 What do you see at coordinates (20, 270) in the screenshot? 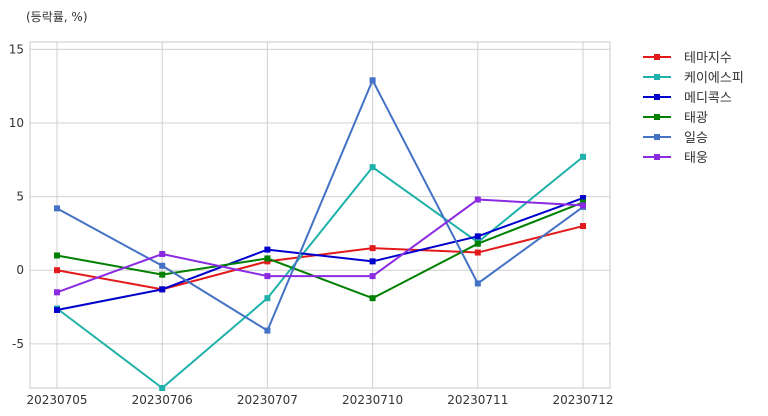
I see `y-tick-label: 0` at bounding box center [20, 270].